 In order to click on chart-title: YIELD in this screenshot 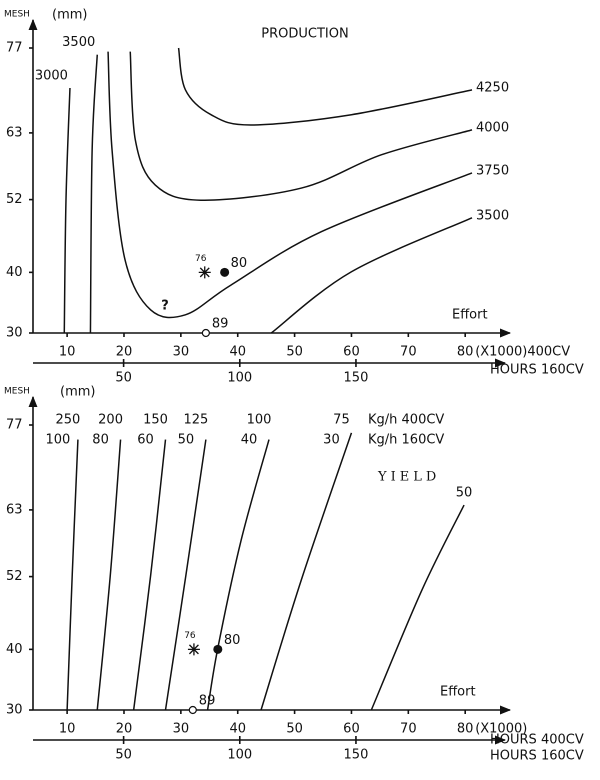, I will do `click(408, 477)`.